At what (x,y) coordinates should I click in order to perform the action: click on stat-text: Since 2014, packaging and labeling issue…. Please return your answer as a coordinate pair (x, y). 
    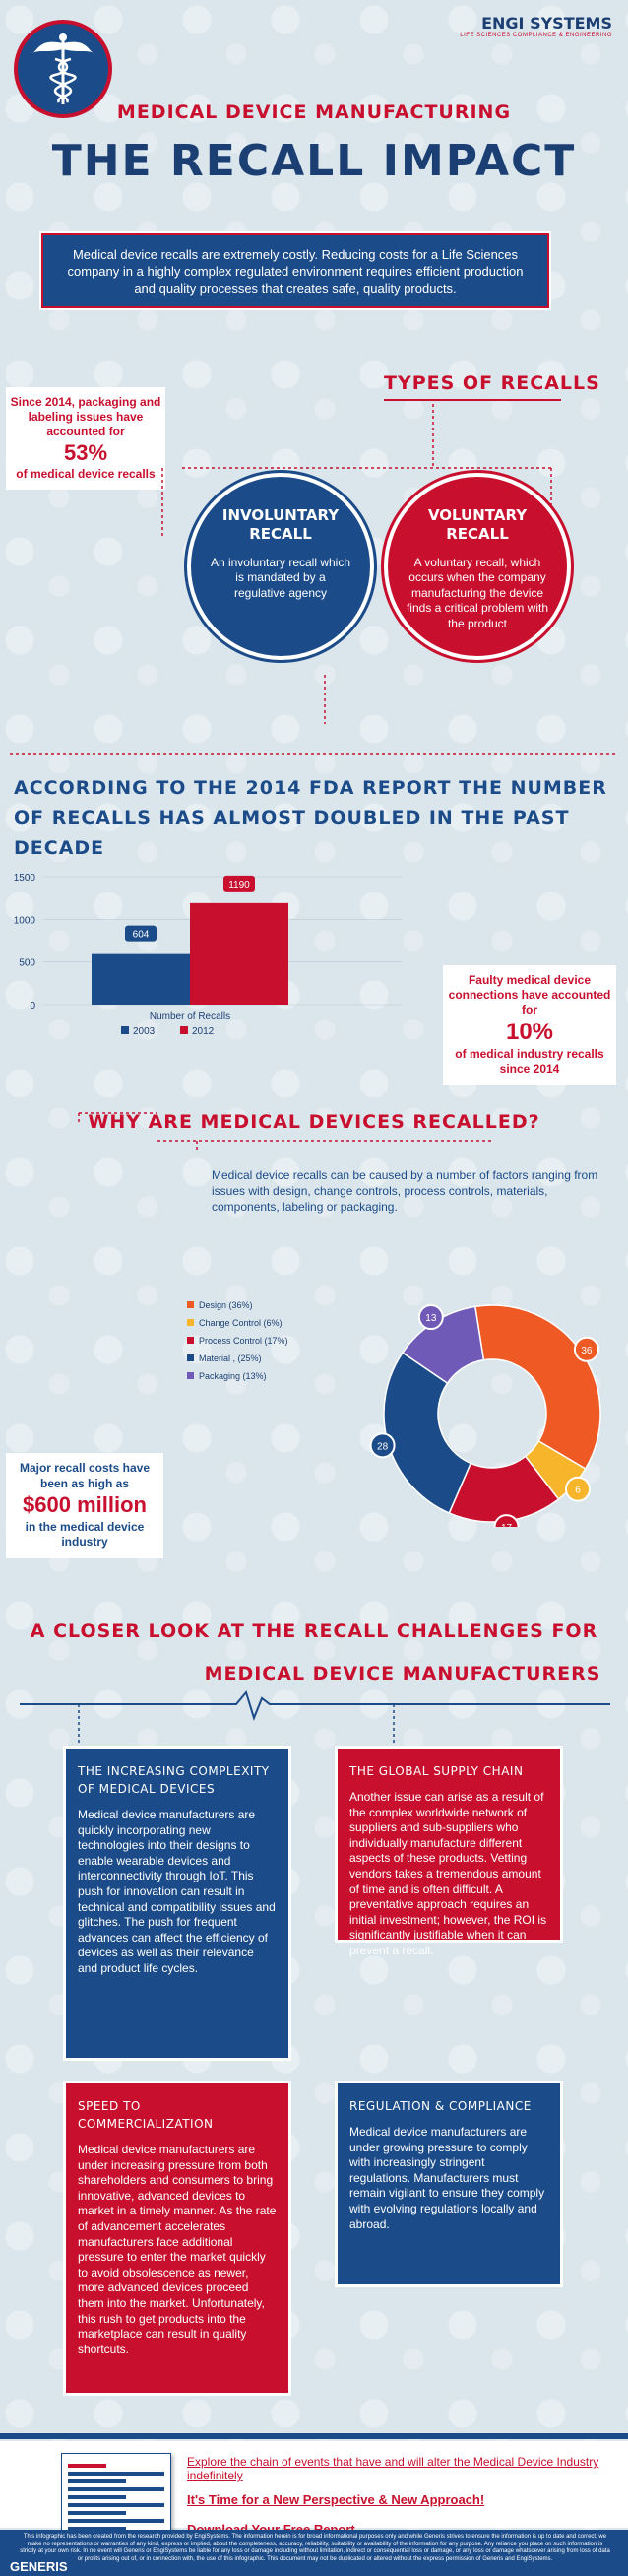
    Looking at the image, I should click on (86, 417).